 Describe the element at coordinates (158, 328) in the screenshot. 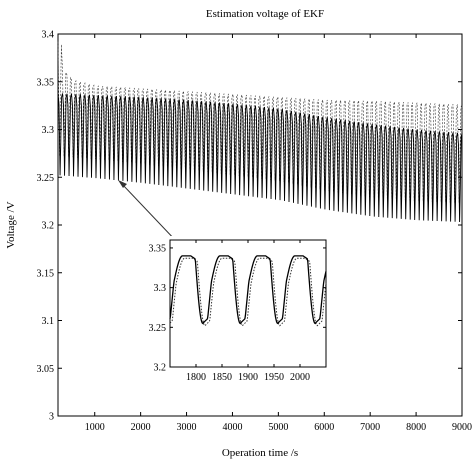

I see `inset-y-tick-label: 3.25` at that location.